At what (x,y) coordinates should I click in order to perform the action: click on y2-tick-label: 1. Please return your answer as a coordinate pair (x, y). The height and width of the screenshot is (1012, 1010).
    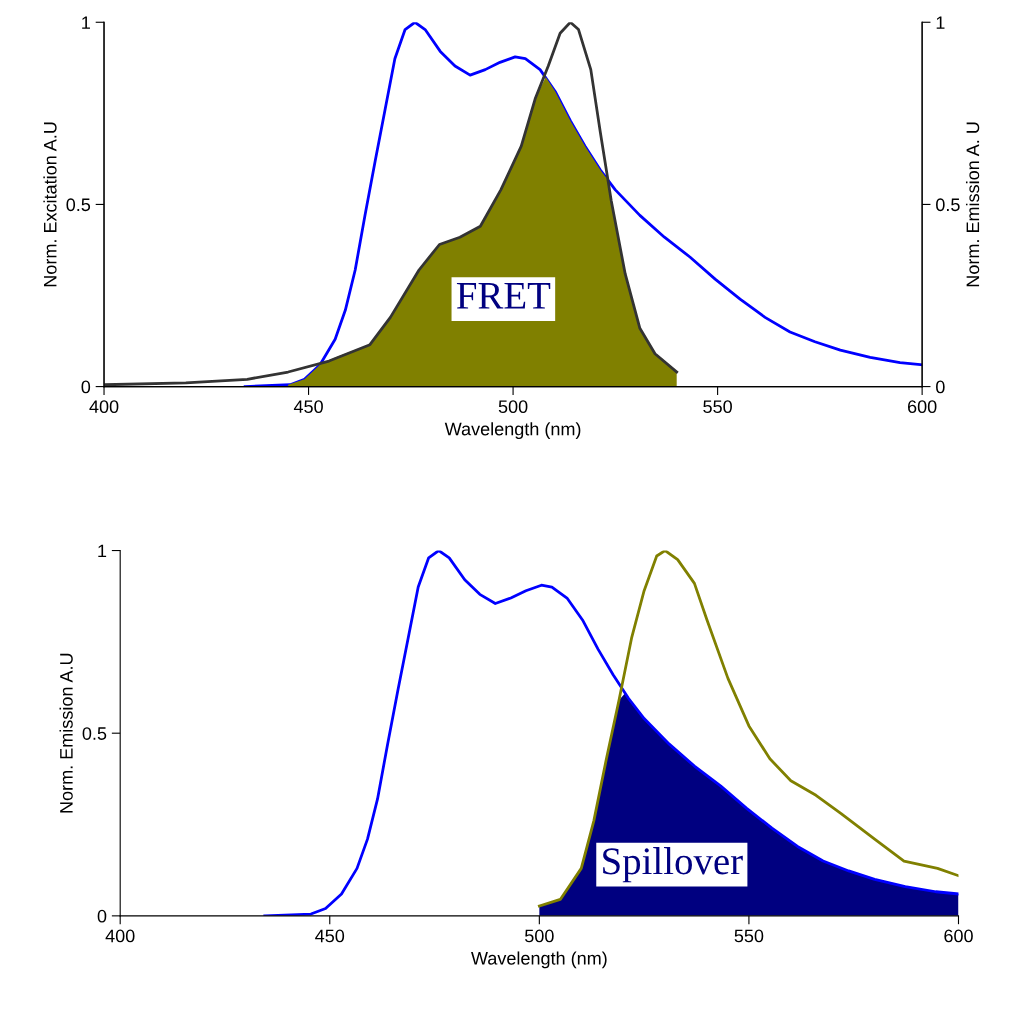
    Looking at the image, I should click on (940, 22).